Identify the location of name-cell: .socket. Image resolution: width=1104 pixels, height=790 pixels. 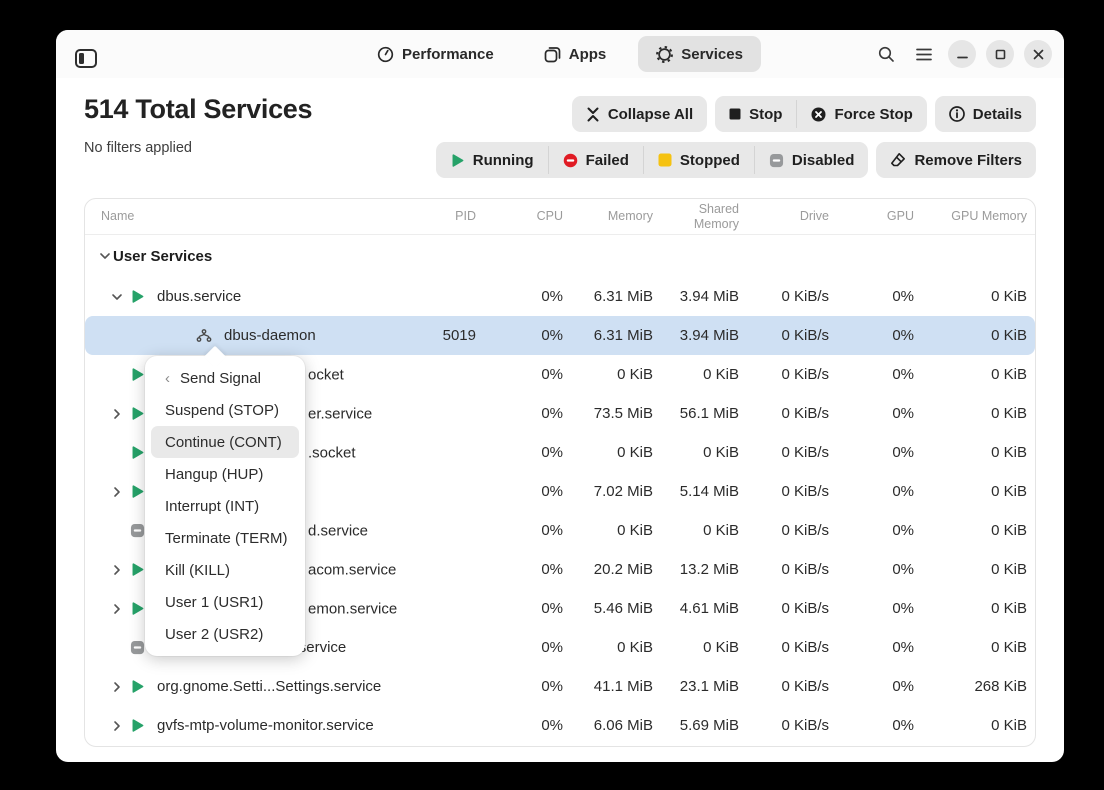
(235, 452).